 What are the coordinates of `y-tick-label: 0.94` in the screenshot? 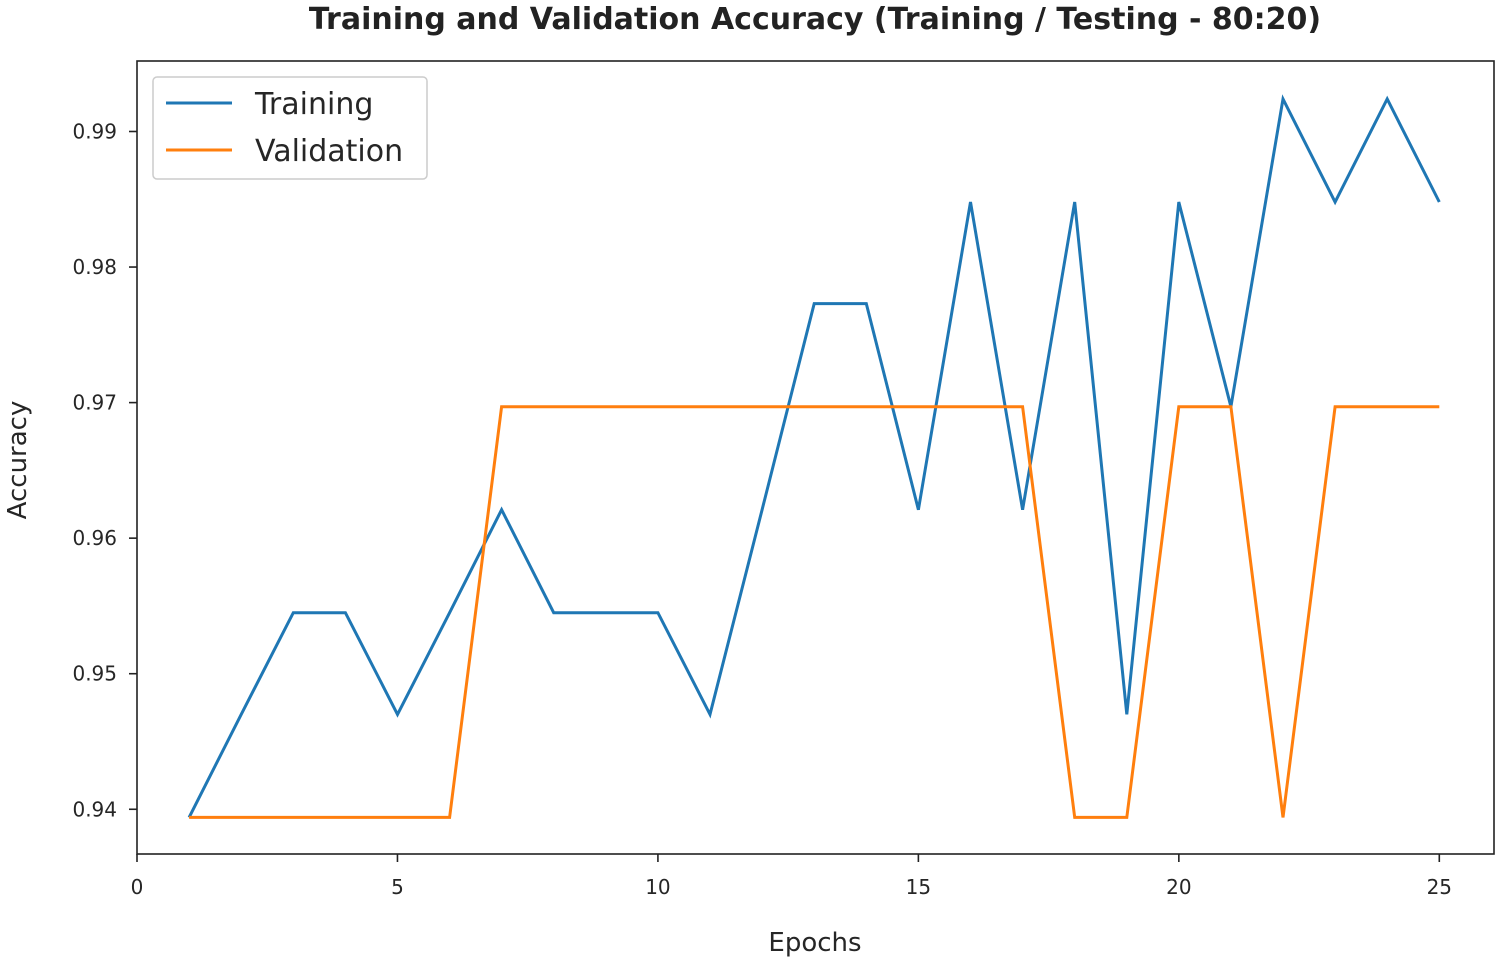 It's located at (94, 809).